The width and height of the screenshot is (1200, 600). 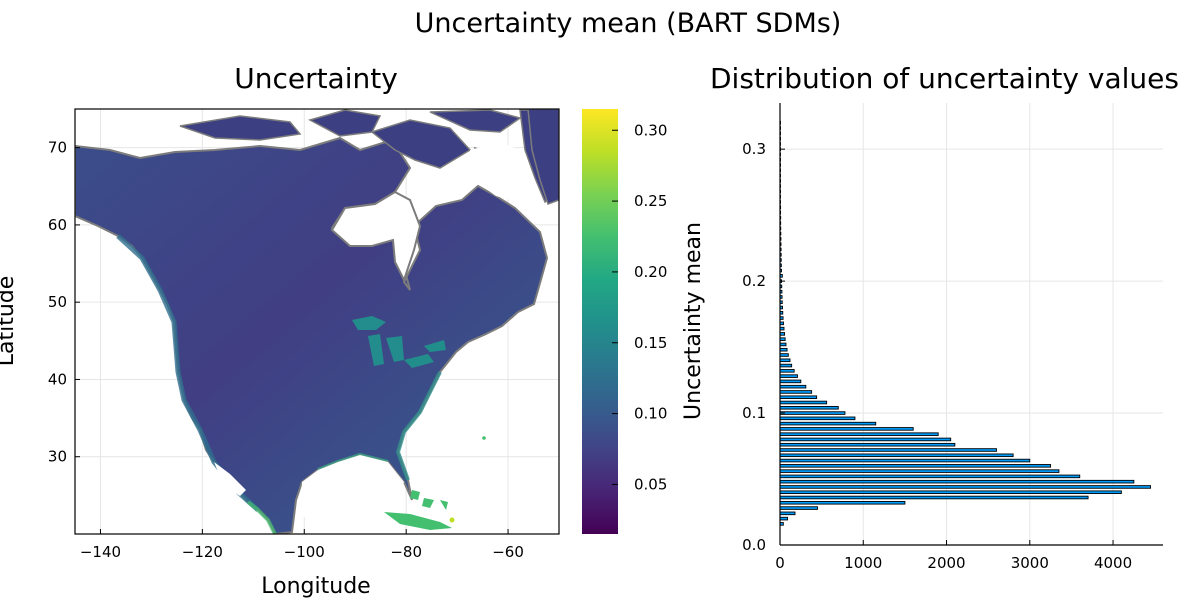 What do you see at coordinates (946, 563) in the screenshot?
I see `hist-xtick-label: 2000` at bounding box center [946, 563].